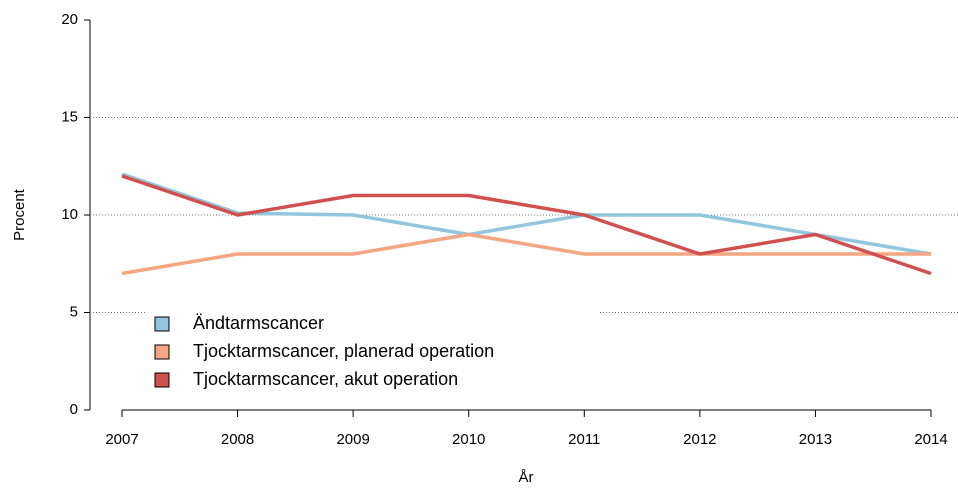 The image size is (958, 488). Describe the element at coordinates (930, 439) in the screenshot. I see `x-tick-label: 2014` at that location.